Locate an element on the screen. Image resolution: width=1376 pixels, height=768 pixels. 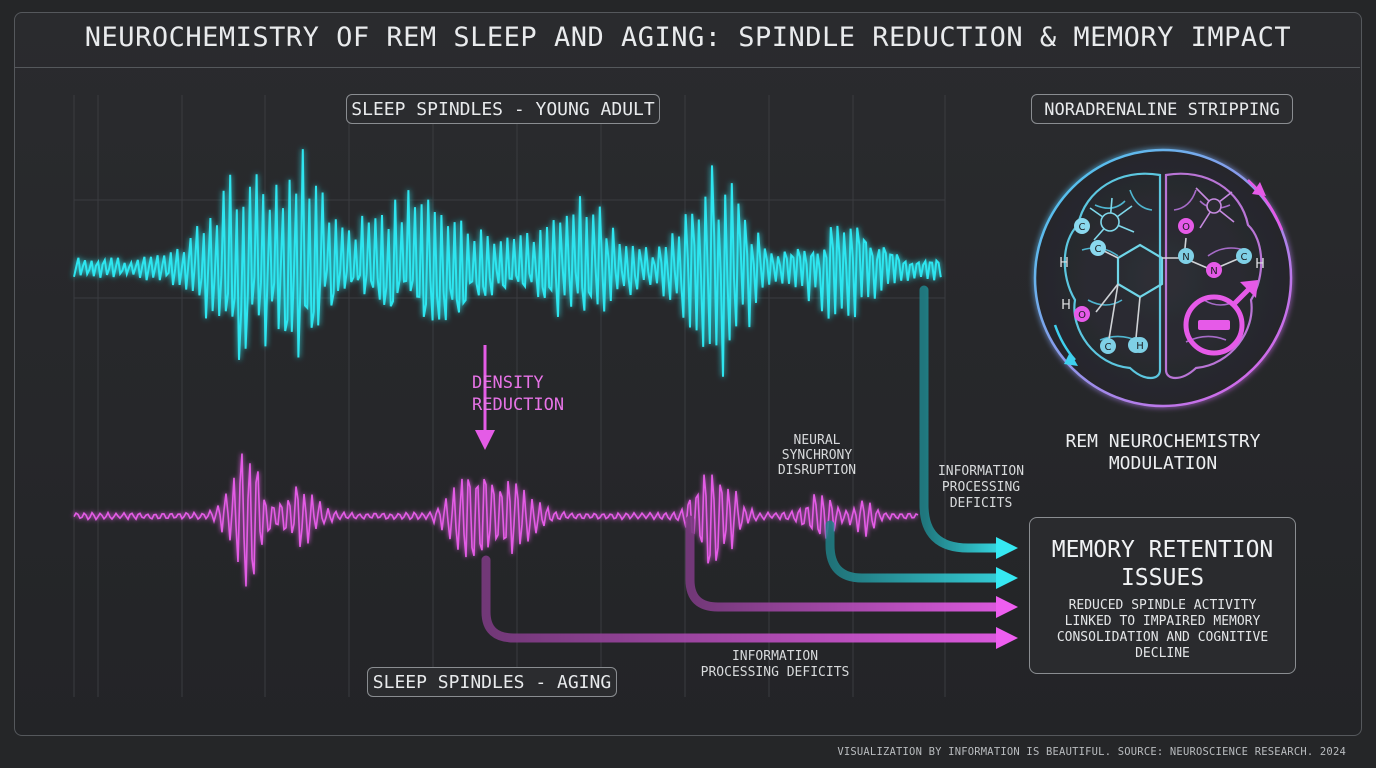
arrow-young-to-memory is located at coordinates (961, 419).